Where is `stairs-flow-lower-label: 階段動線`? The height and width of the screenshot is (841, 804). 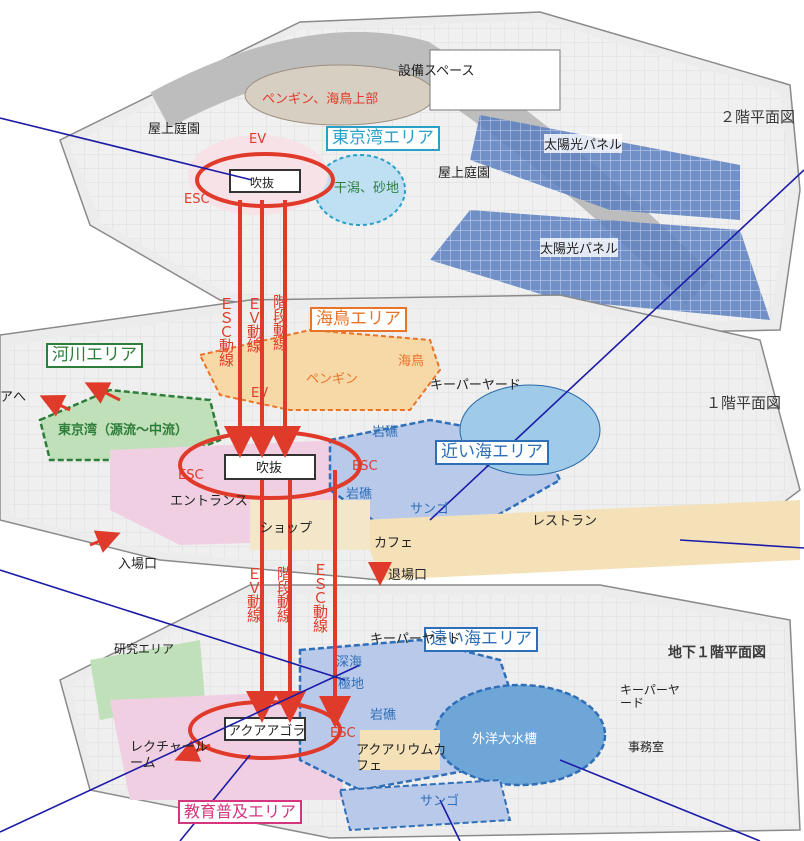
stairs-flow-lower-label: 階段動線 is located at coordinates (284, 594).